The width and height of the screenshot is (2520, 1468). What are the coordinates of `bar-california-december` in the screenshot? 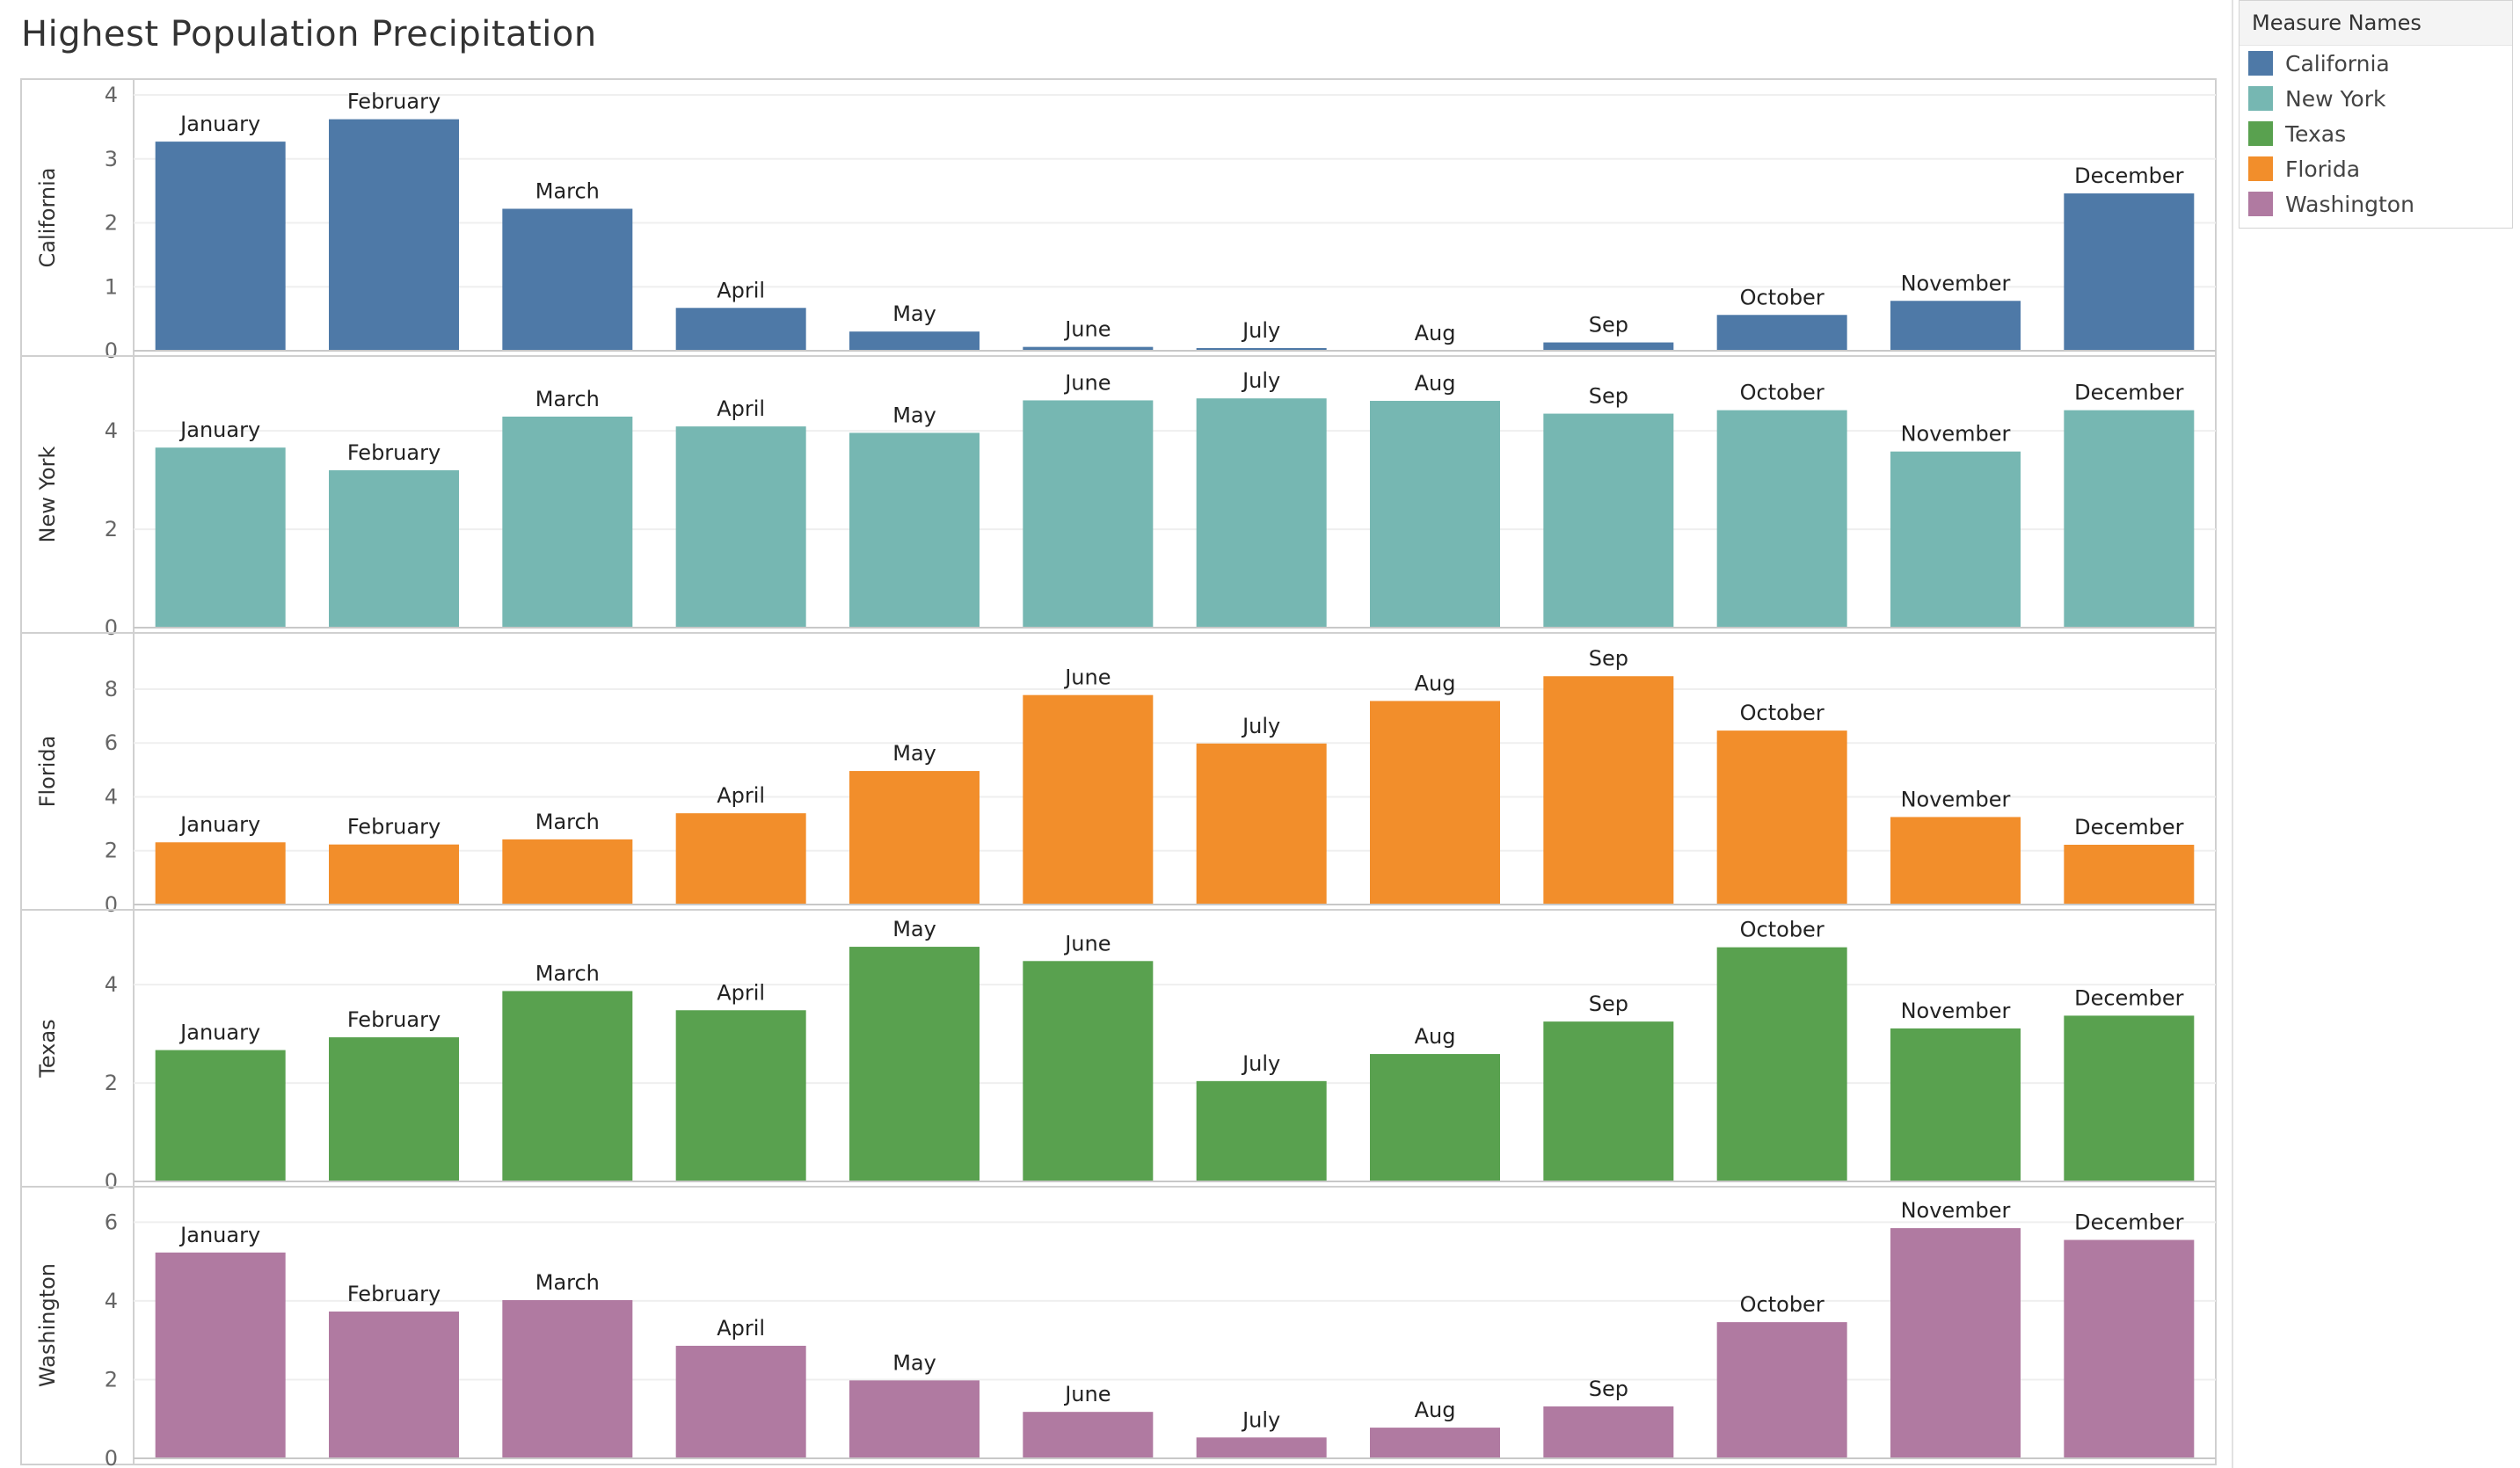 It's located at (2129, 272).